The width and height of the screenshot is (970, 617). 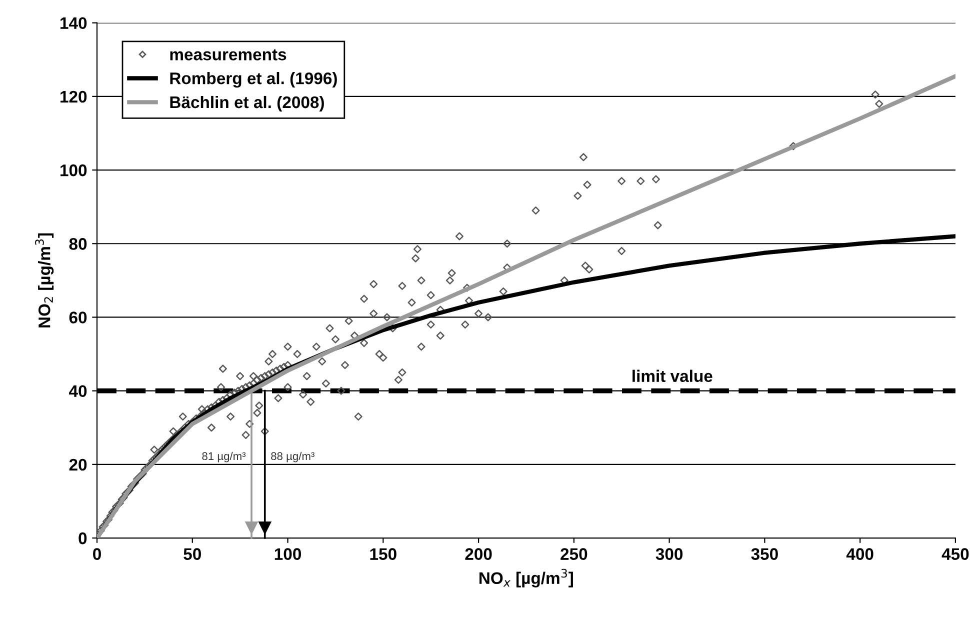 I want to click on x-axis-title: NO$_{x}$ [µg/m$^{3}$], so click(x=526, y=578).